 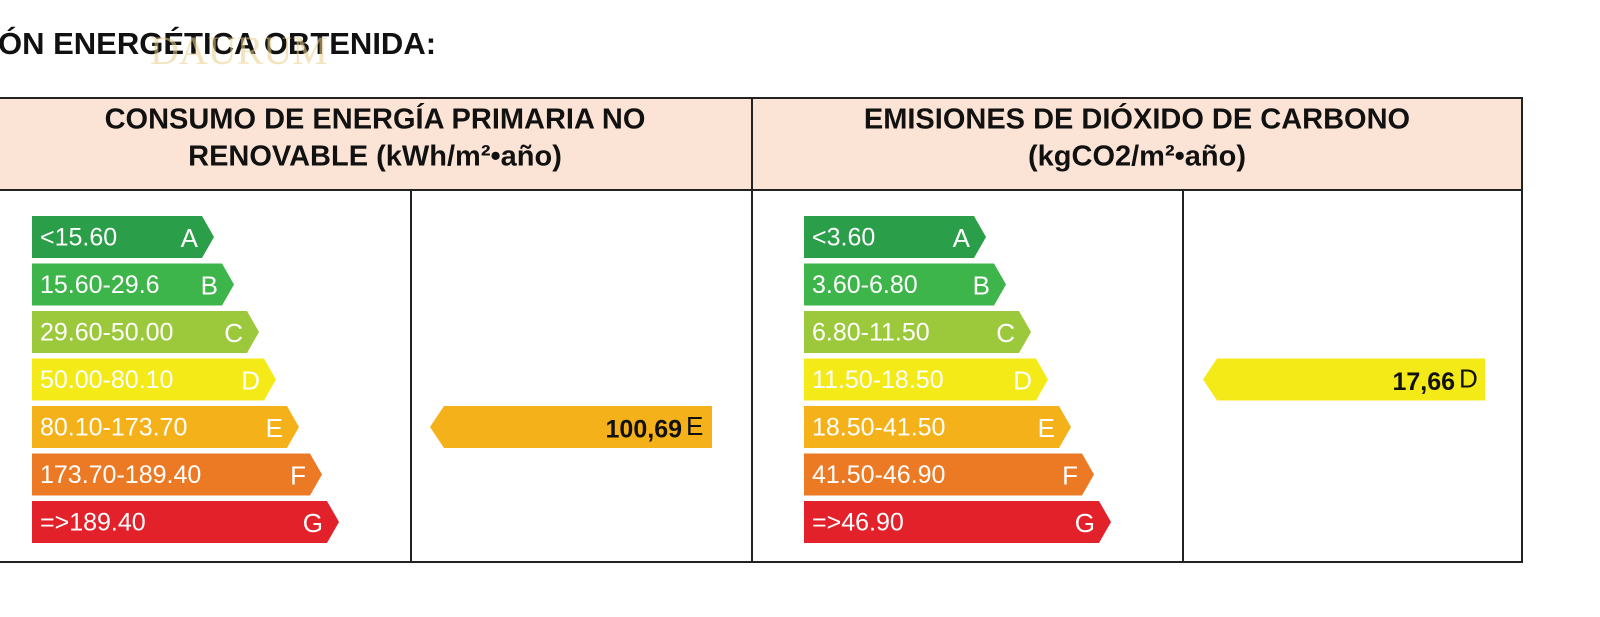 I want to click on title: ÓN ENERGÉTICA OBTENIDA:, so click(x=218, y=43).